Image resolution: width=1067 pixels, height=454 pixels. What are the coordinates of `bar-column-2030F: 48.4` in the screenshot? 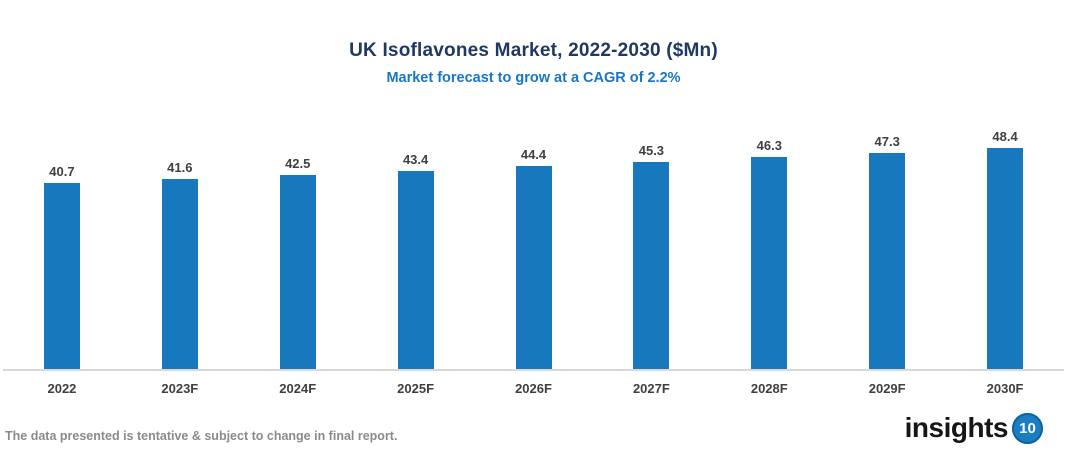 It's located at (1005, 249).